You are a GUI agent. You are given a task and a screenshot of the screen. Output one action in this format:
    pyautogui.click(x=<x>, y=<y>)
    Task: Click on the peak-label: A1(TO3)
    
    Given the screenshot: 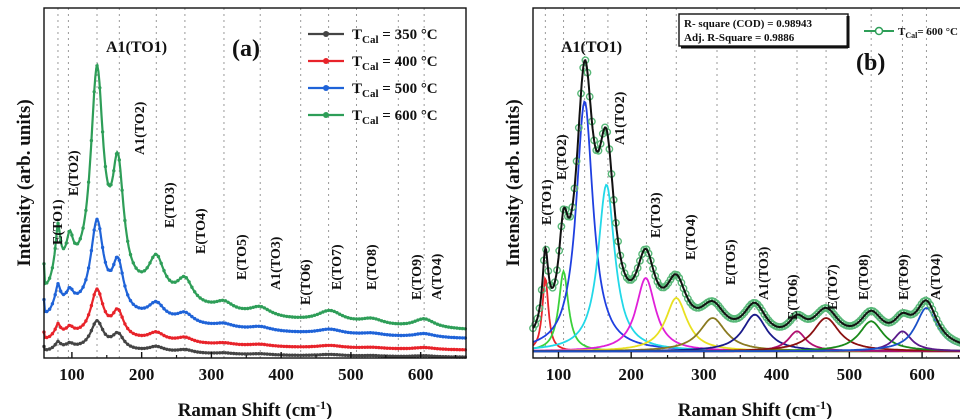 What is the action you would take?
    pyautogui.click(x=764, y=273)
    